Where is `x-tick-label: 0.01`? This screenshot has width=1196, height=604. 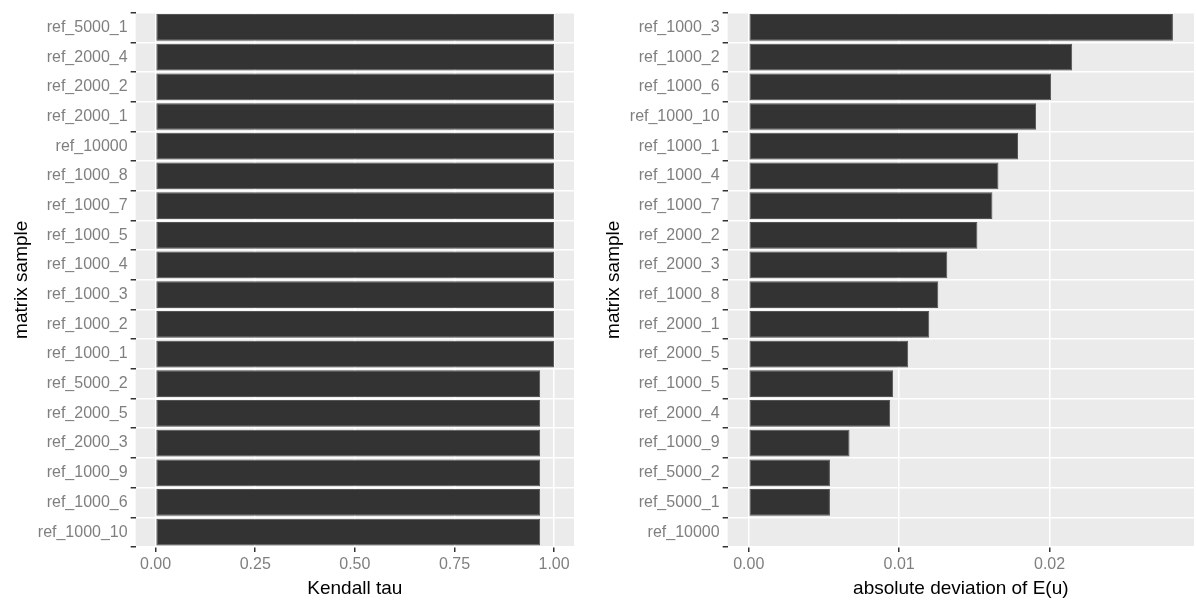
x-tick-label: 0.01 is located at coordinates (899, 564).